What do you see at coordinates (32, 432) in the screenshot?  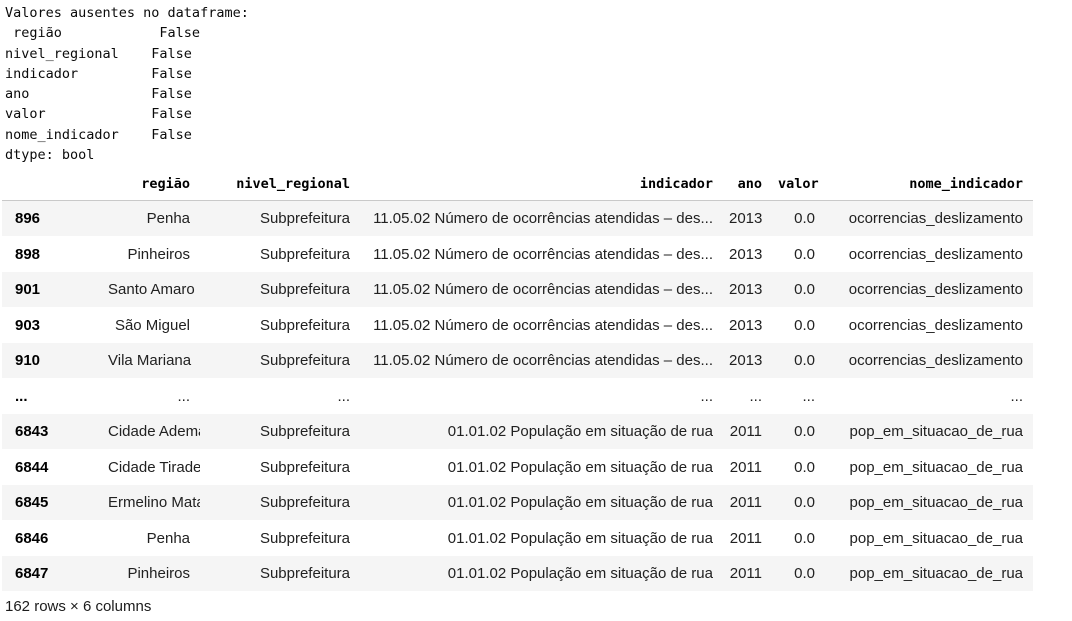 I see `row-index: 6843` at bounding box center [32, 432].